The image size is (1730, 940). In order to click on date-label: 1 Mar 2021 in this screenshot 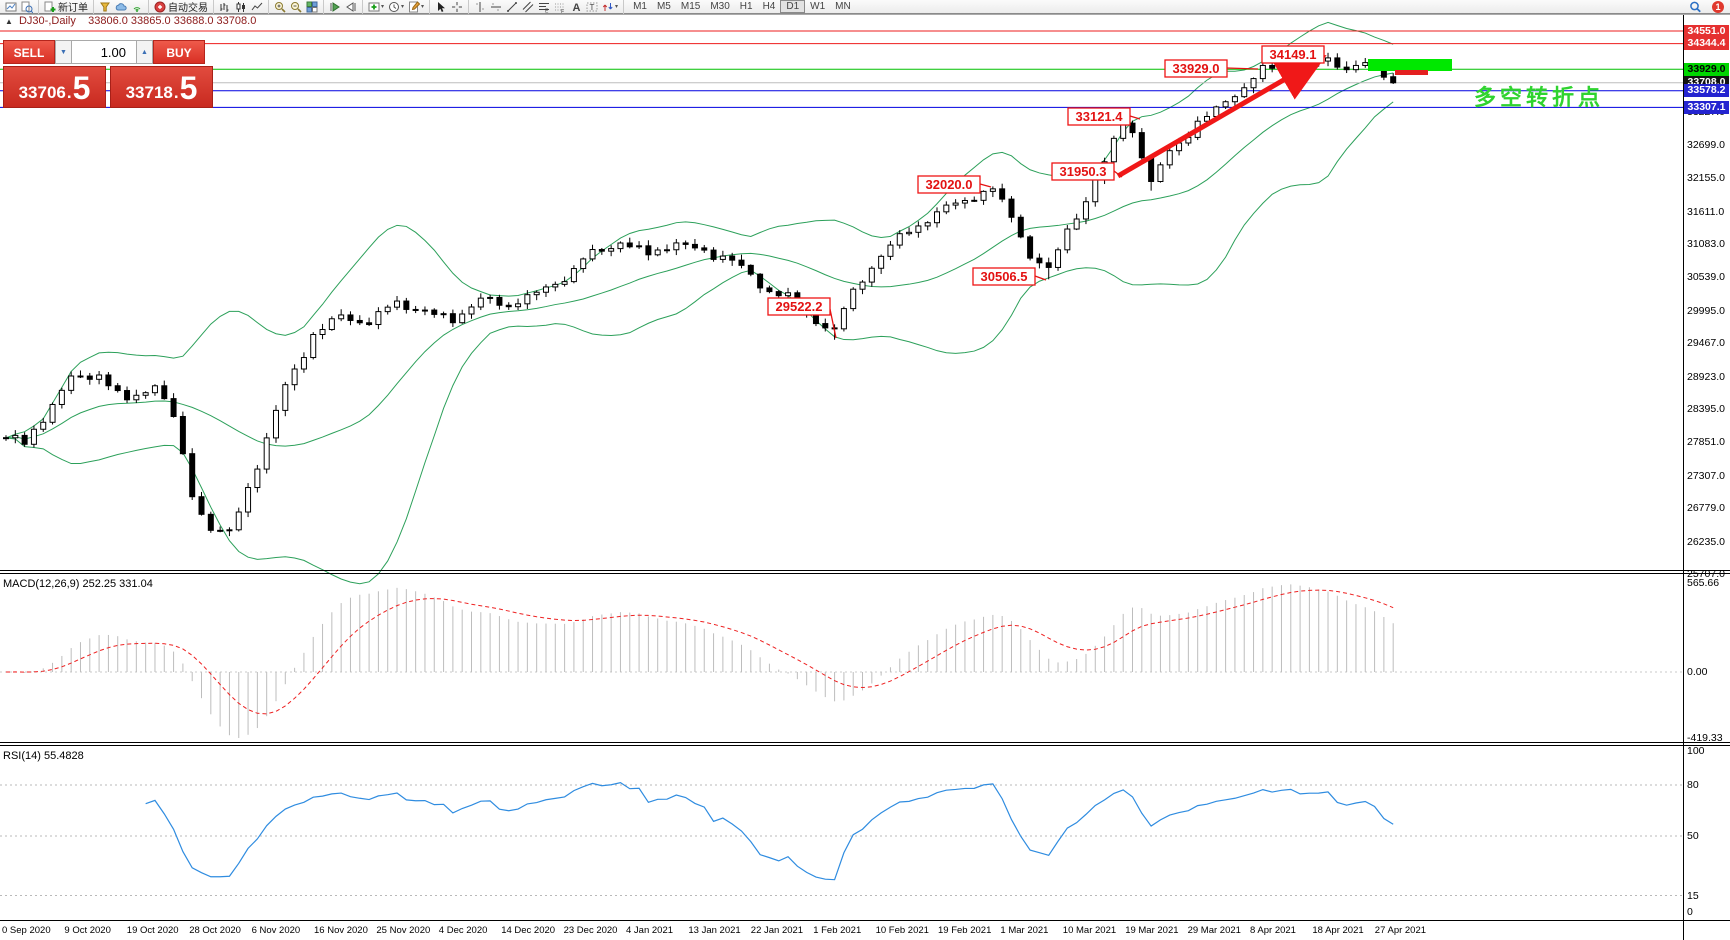, I will do `click(1024, 930)`.